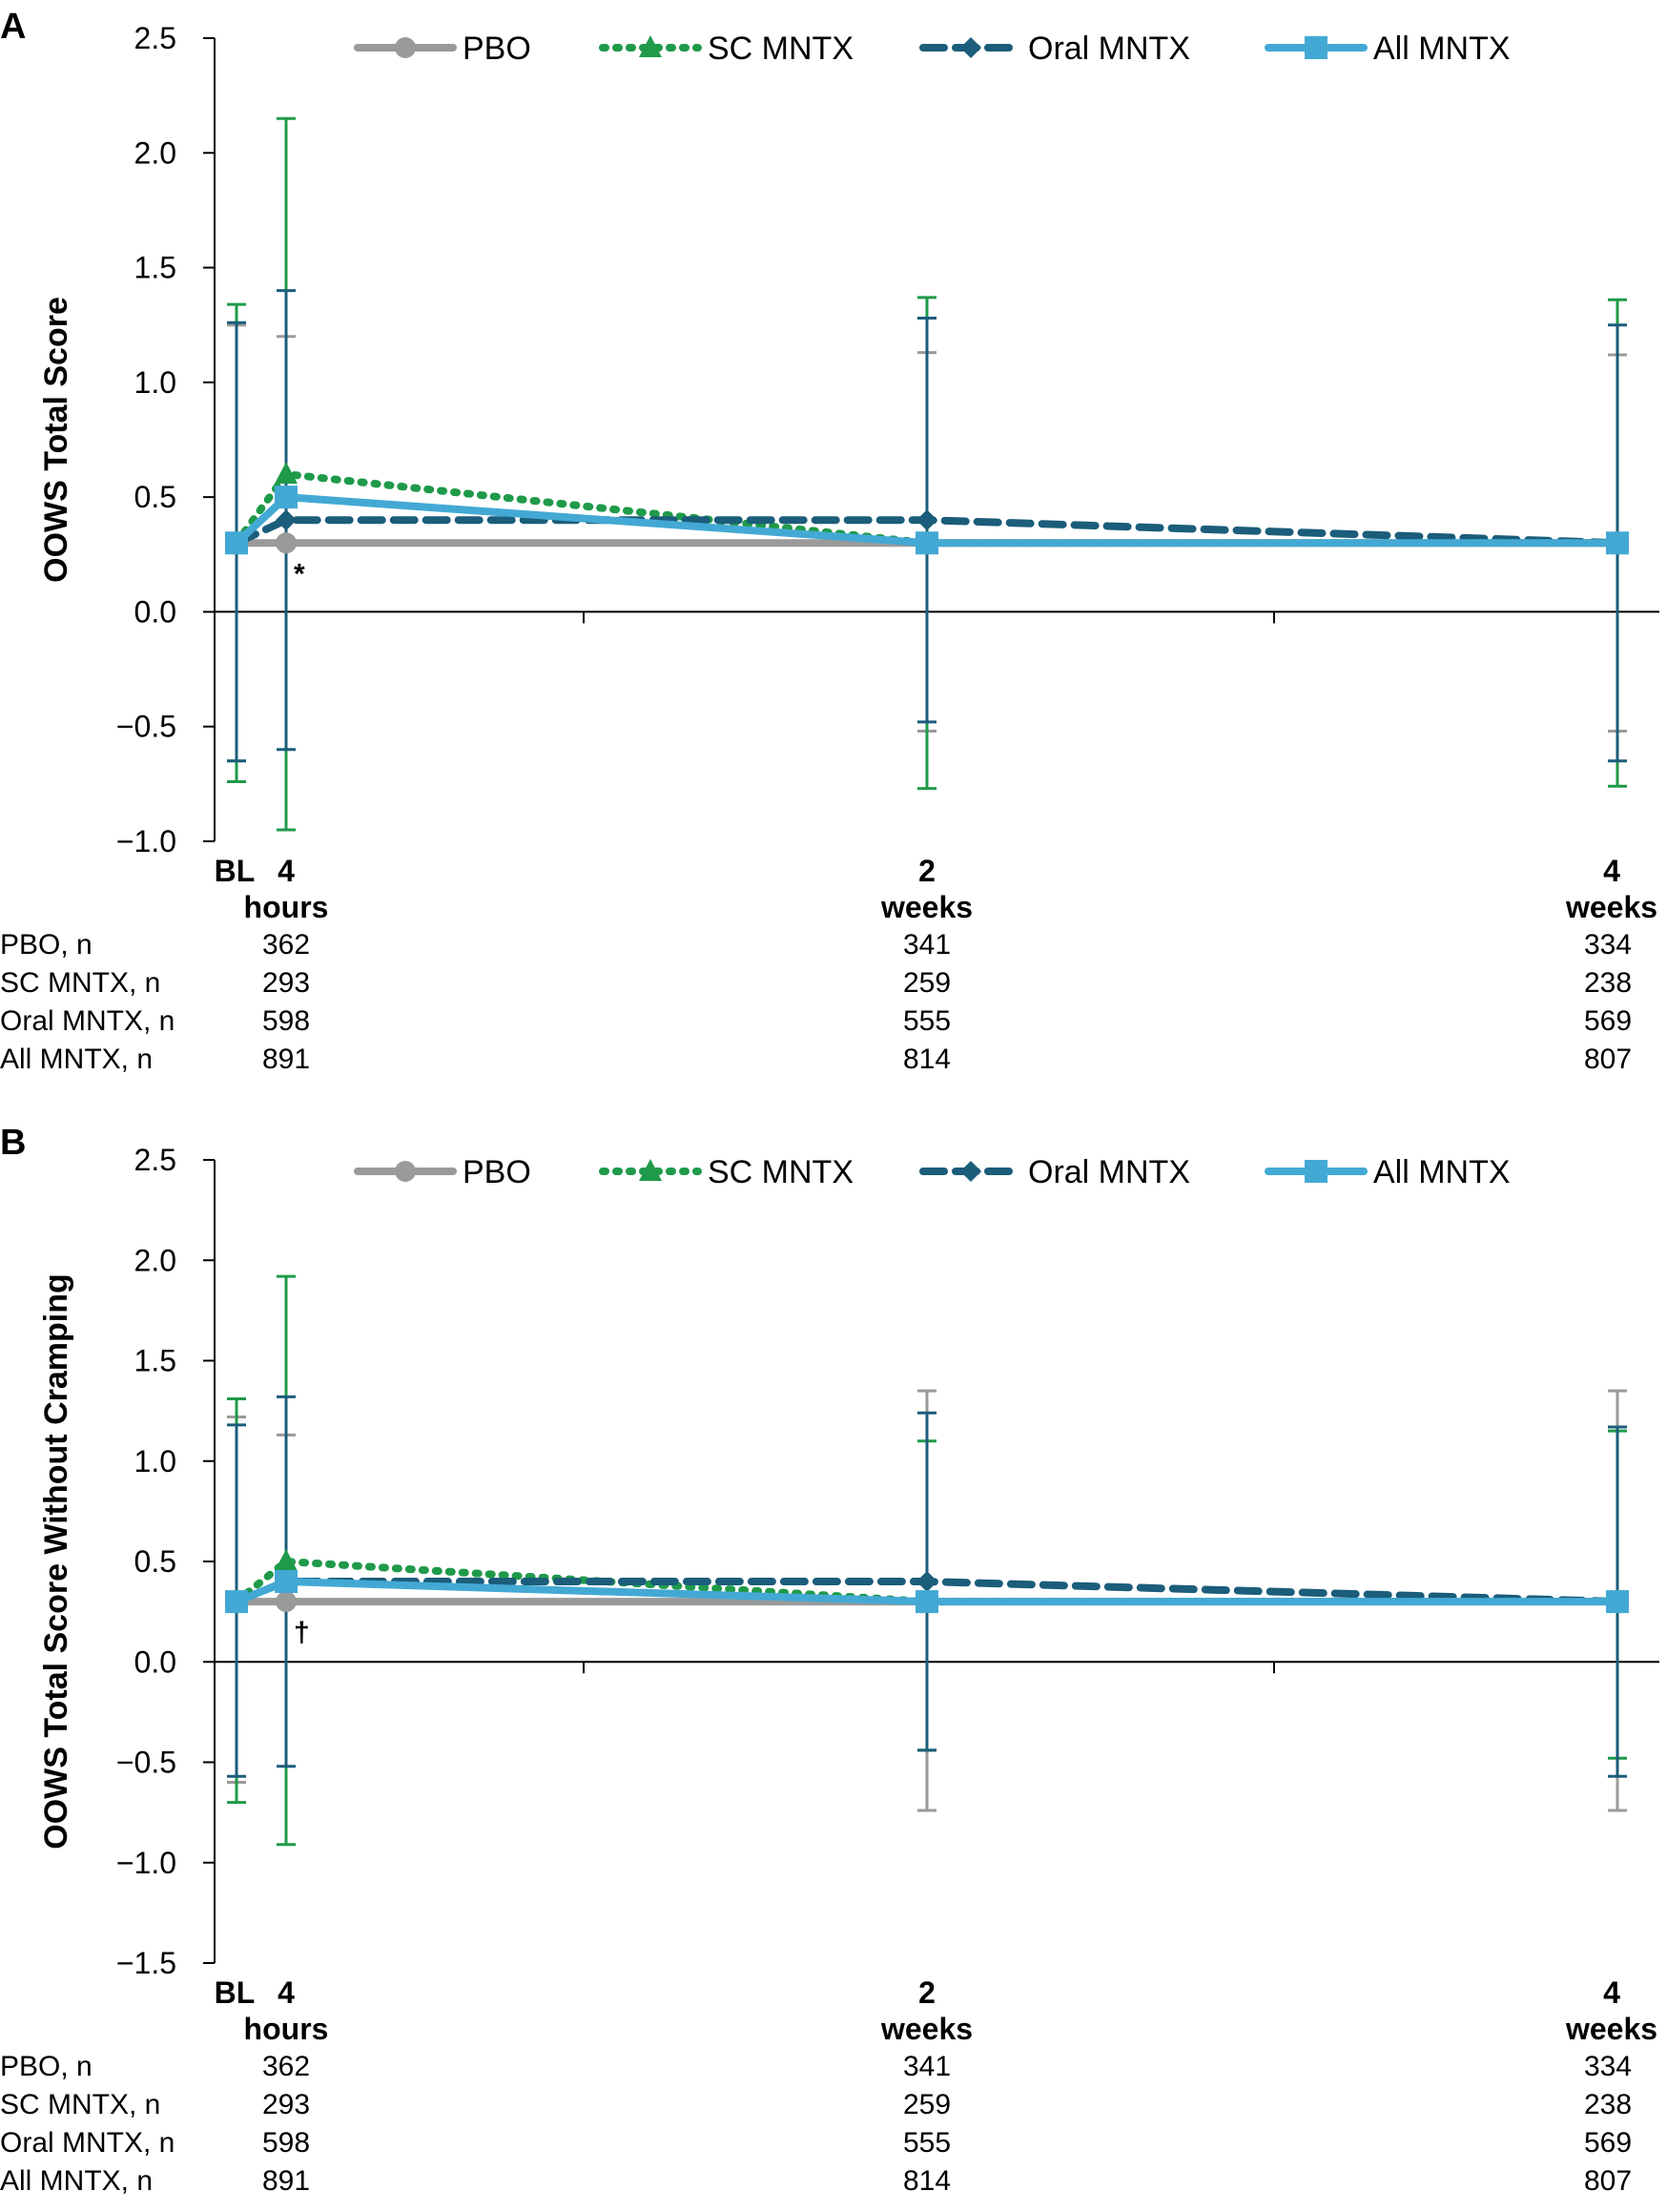  What do you see at coordinates (146, 1863) in the screenshot?
I see `y-tick-label: −1.0` at bounding box center [146, 1863].